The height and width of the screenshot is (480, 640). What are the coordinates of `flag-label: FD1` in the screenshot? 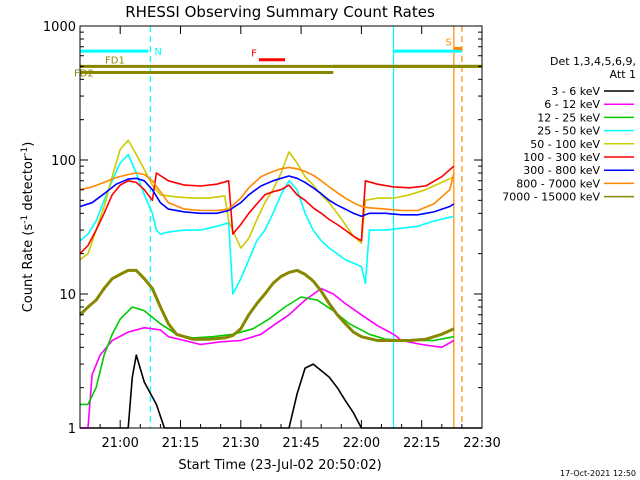 It's located at (115, 60).